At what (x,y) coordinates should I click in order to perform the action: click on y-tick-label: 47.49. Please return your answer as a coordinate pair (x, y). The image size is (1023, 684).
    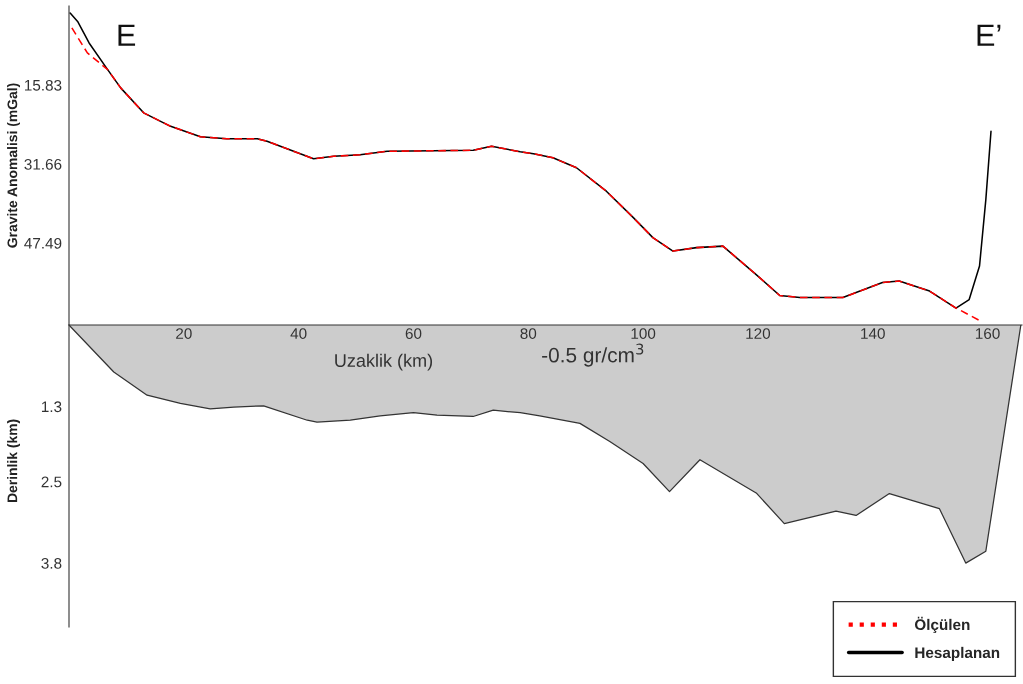
    Looking at the image, I should click on (43, 243).